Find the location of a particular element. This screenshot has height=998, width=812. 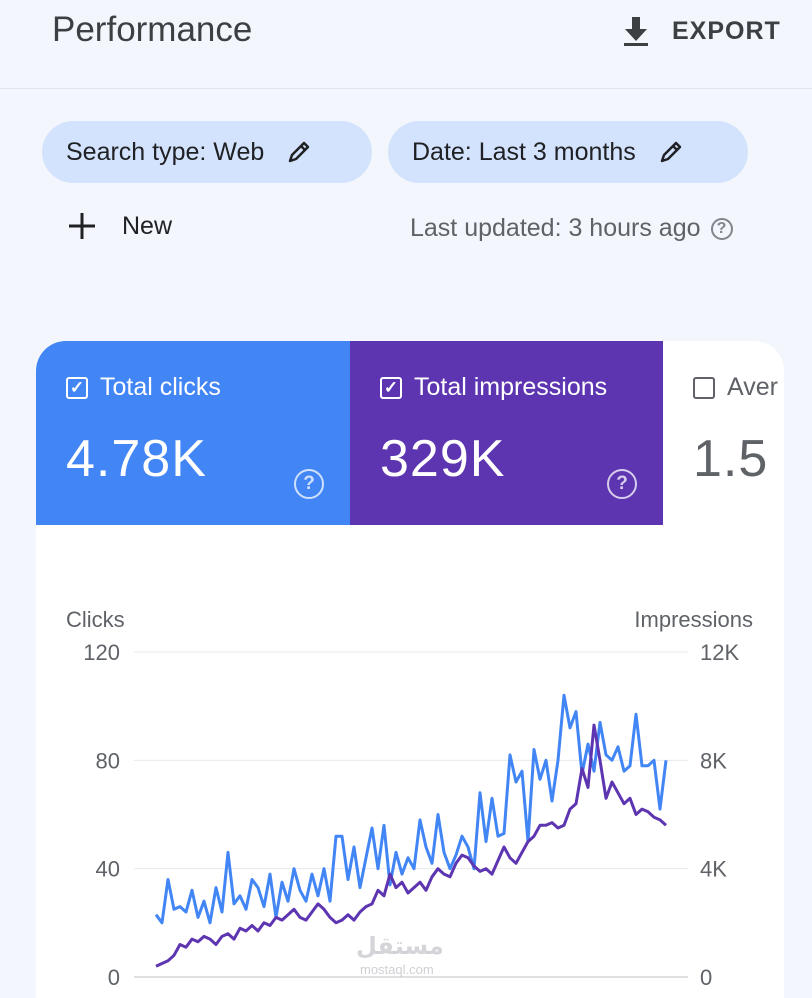

right-axis-tick-label: 4K is located at coordinates (713, 869).